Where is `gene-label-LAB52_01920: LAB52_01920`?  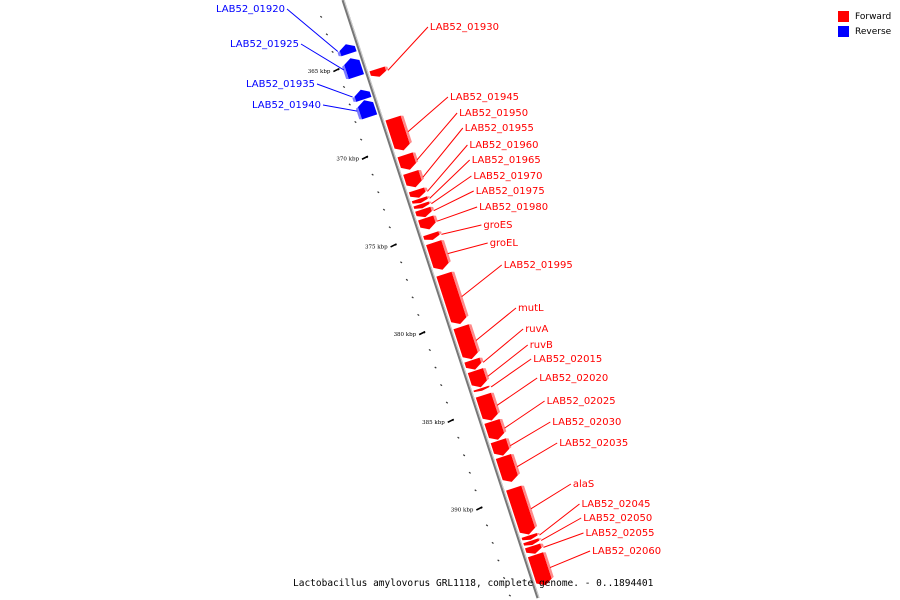 gene-label-LAB52_01920: LAB52_01920 is located at coordinates (250, 9).